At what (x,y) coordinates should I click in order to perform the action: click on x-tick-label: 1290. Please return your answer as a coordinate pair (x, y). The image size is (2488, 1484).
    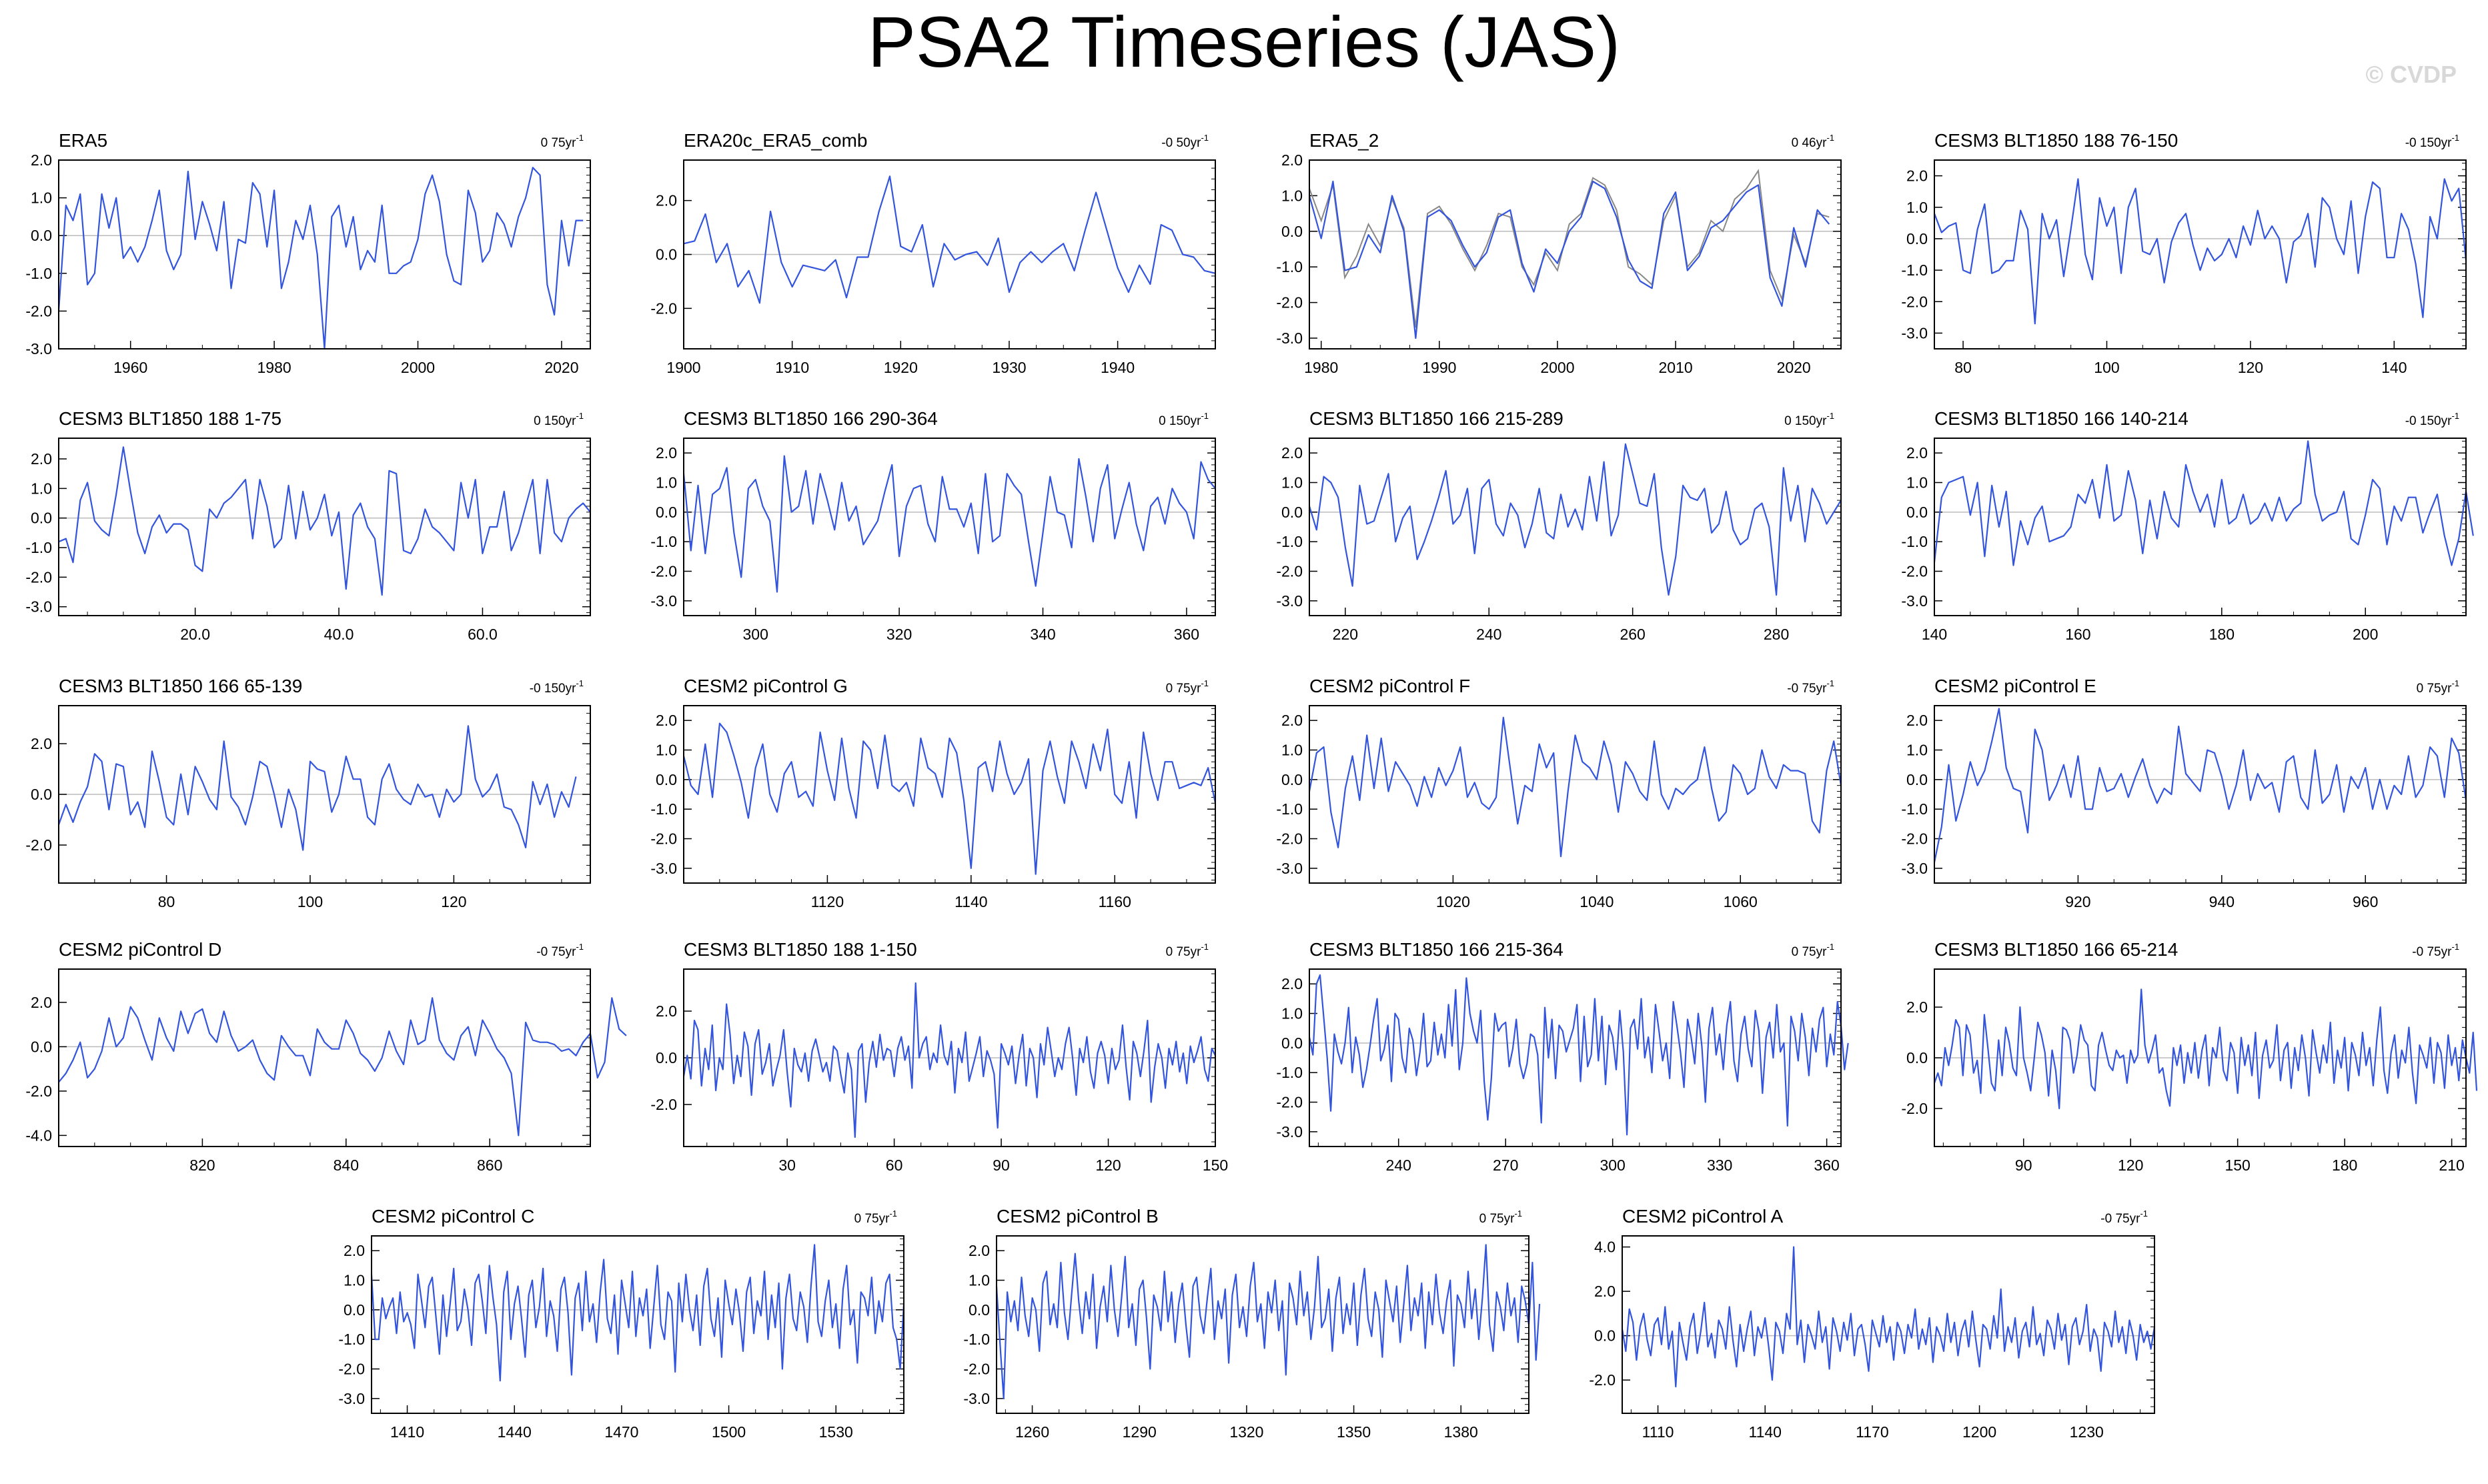
    Looking at the image, I should click on (1140, 1432).